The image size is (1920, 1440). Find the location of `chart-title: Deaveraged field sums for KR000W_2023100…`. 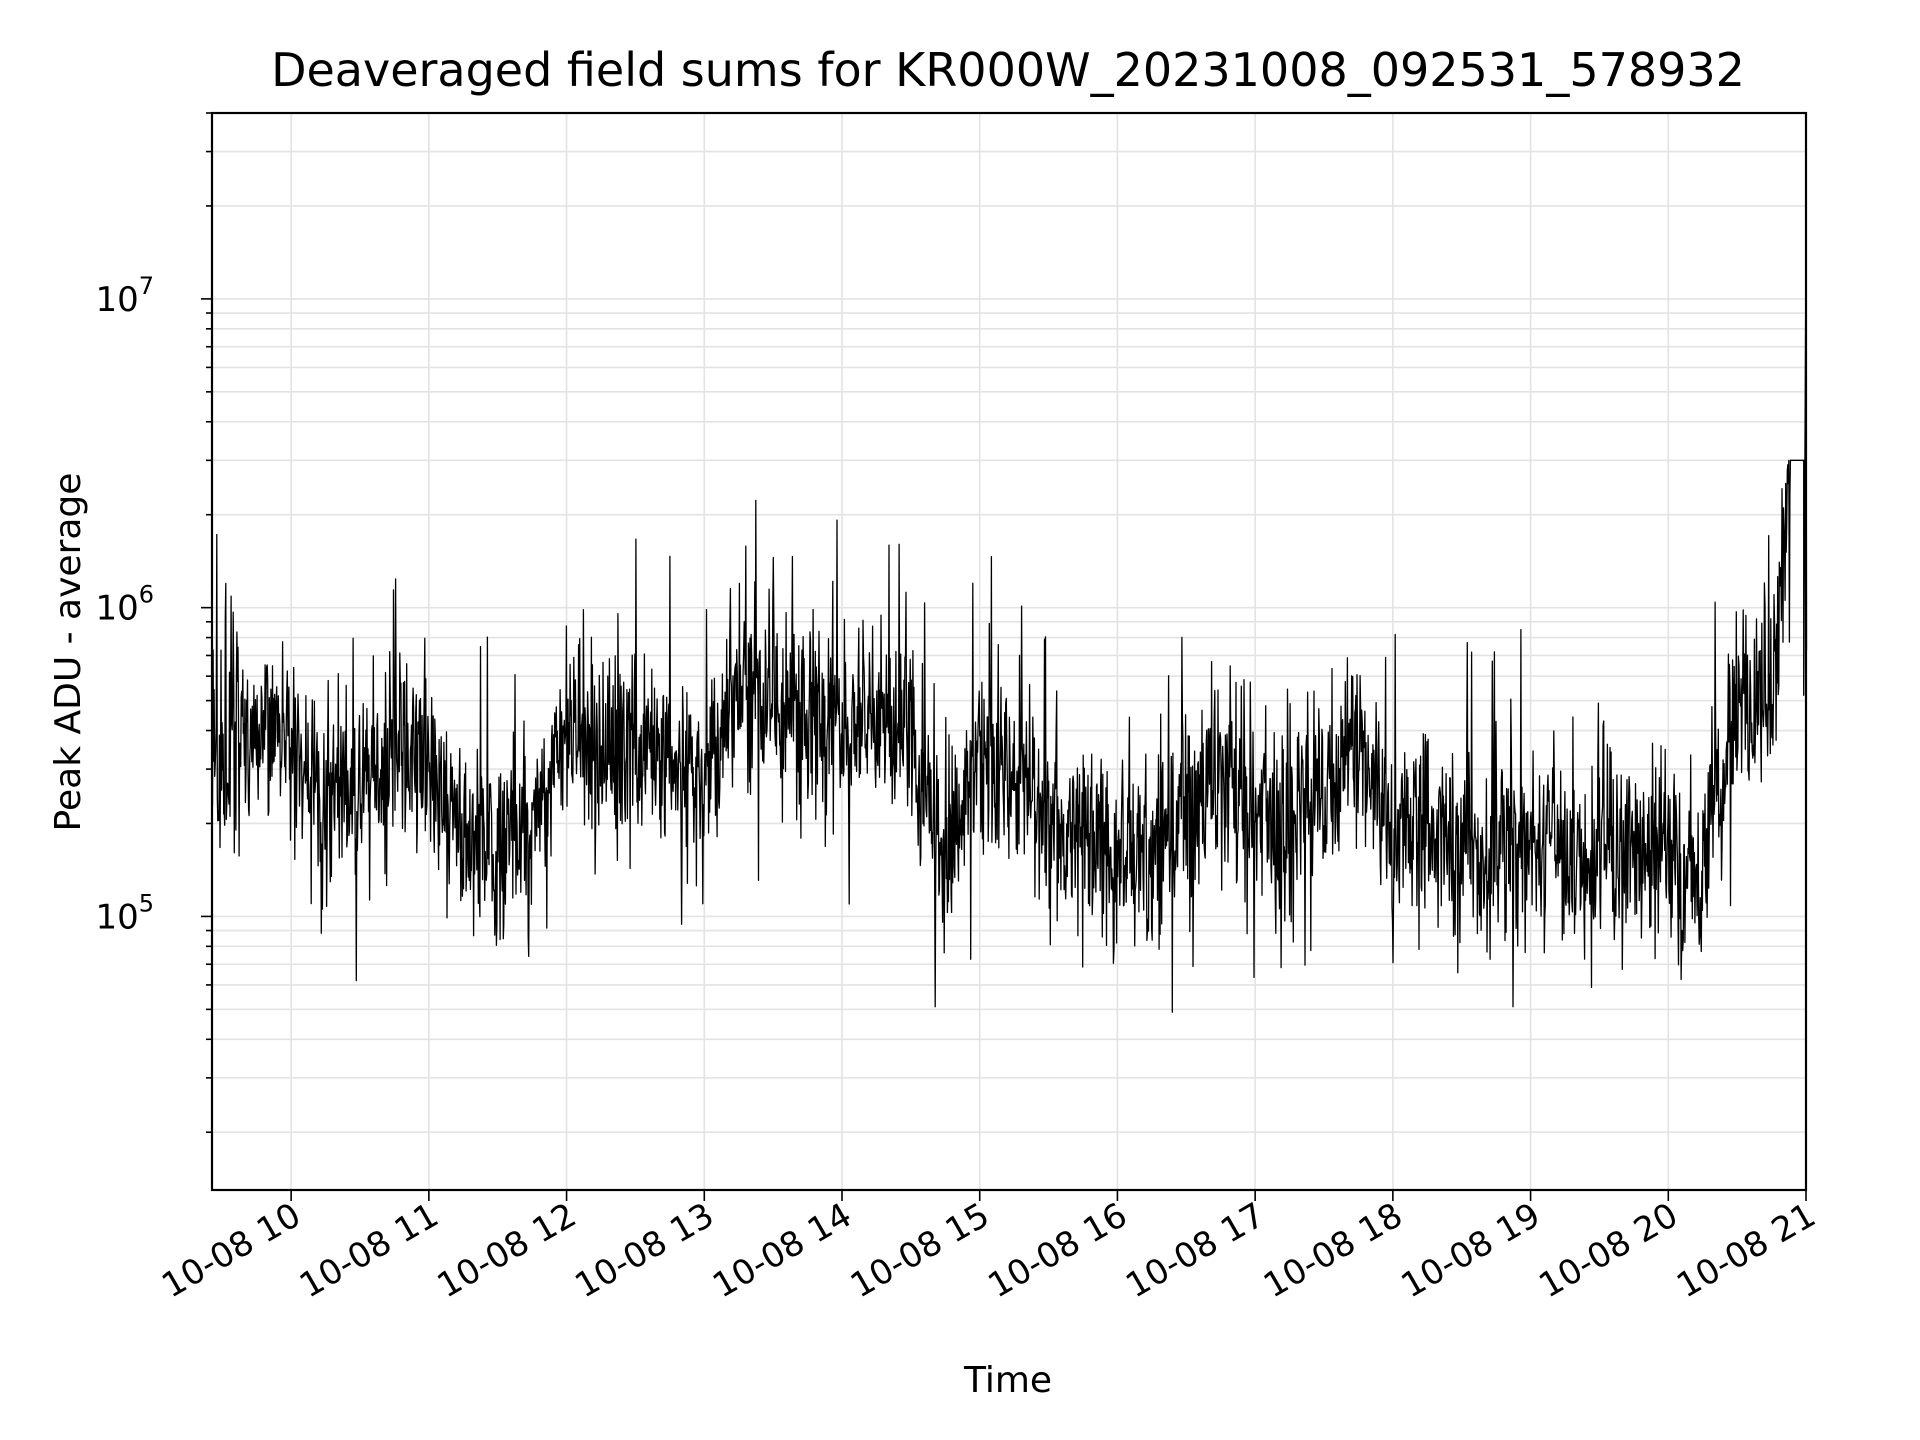

chart-title: Deaveraged field sums for KR000W_2023100… is located at coordinates (1008, 70).